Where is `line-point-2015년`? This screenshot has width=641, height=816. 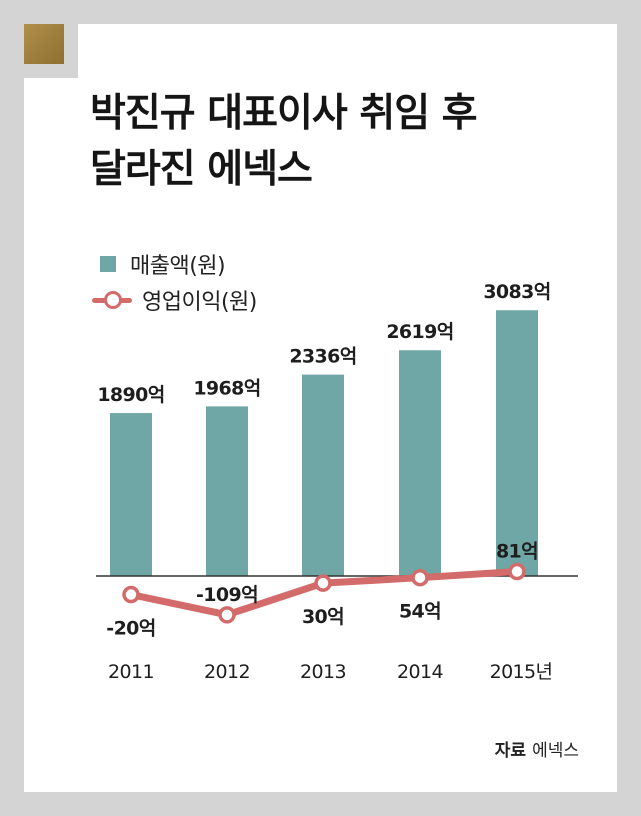
line-point-2015년 is located at coordinates (517, 571).